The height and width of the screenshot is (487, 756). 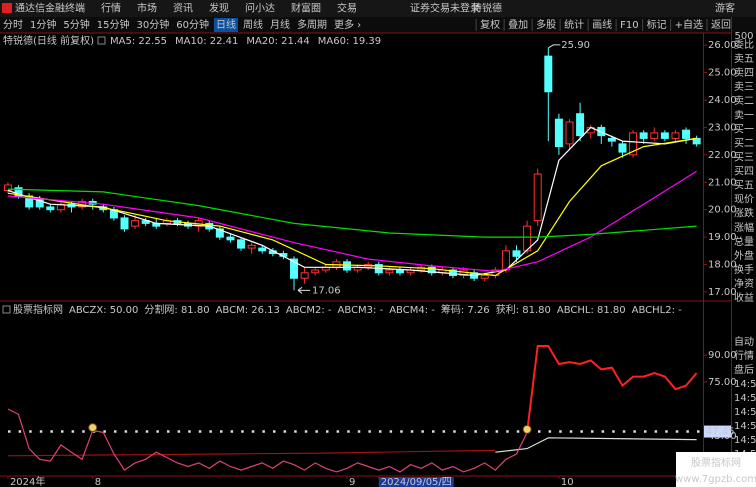 What do you see at coordinates (352, 482) in the screenshot?
I see `x-tick-label: 9` at bounding box center [352, 482].